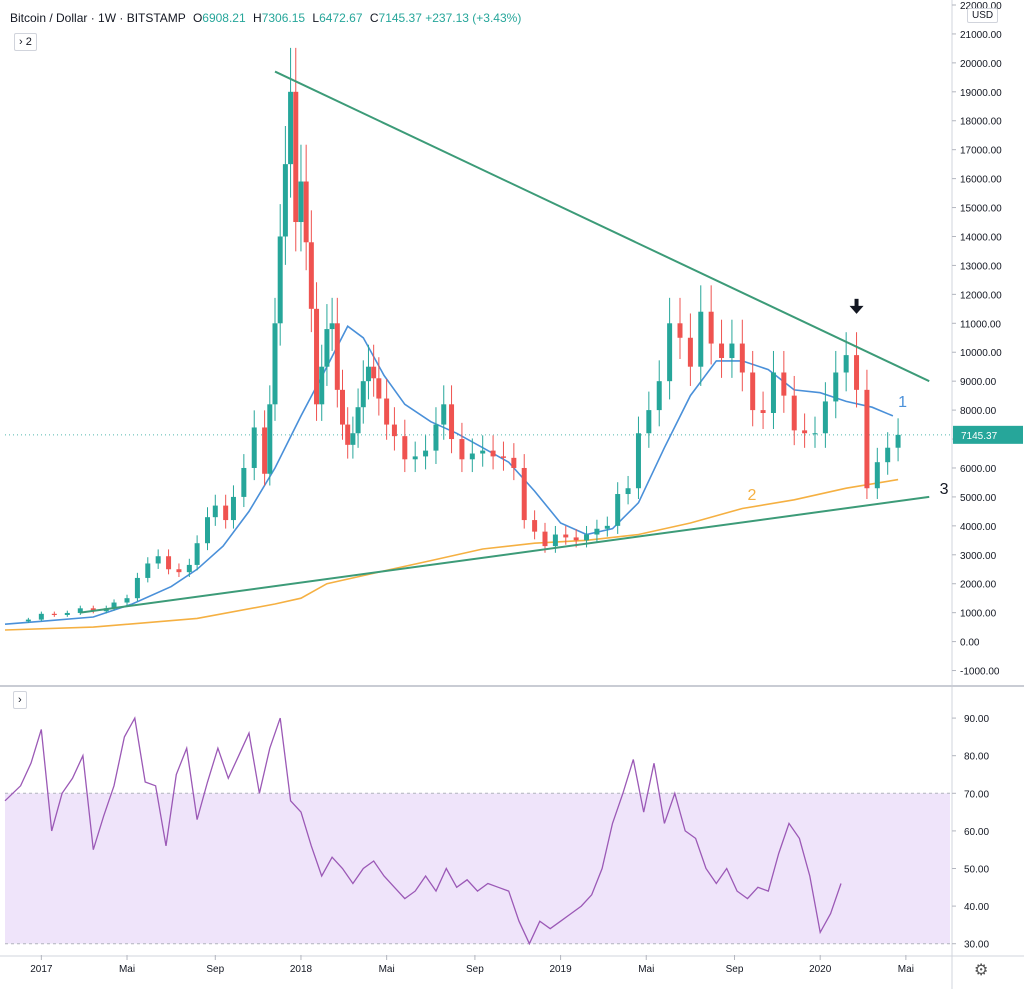 The height and width of the screenshot is (989, 1024). I want to click on rsi-tick-label: 30.00, so click(976, 945).